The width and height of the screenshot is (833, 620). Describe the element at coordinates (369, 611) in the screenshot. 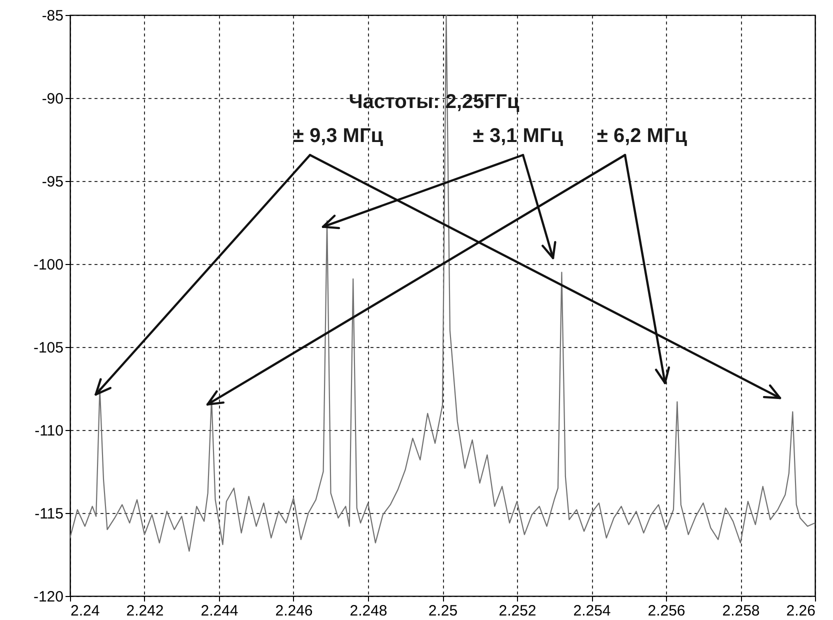

I see `x-tick-label: 2.248` at that location.